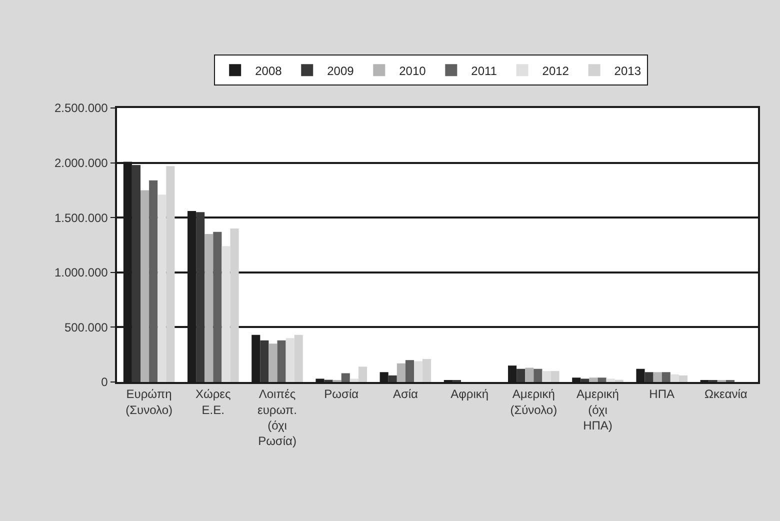 Image resolution: width=780 pixels, height=521 pixels. Describe the element at coordinates (405, 394) in the screenshot. I see `x-tick-label: Ασία` at that location.